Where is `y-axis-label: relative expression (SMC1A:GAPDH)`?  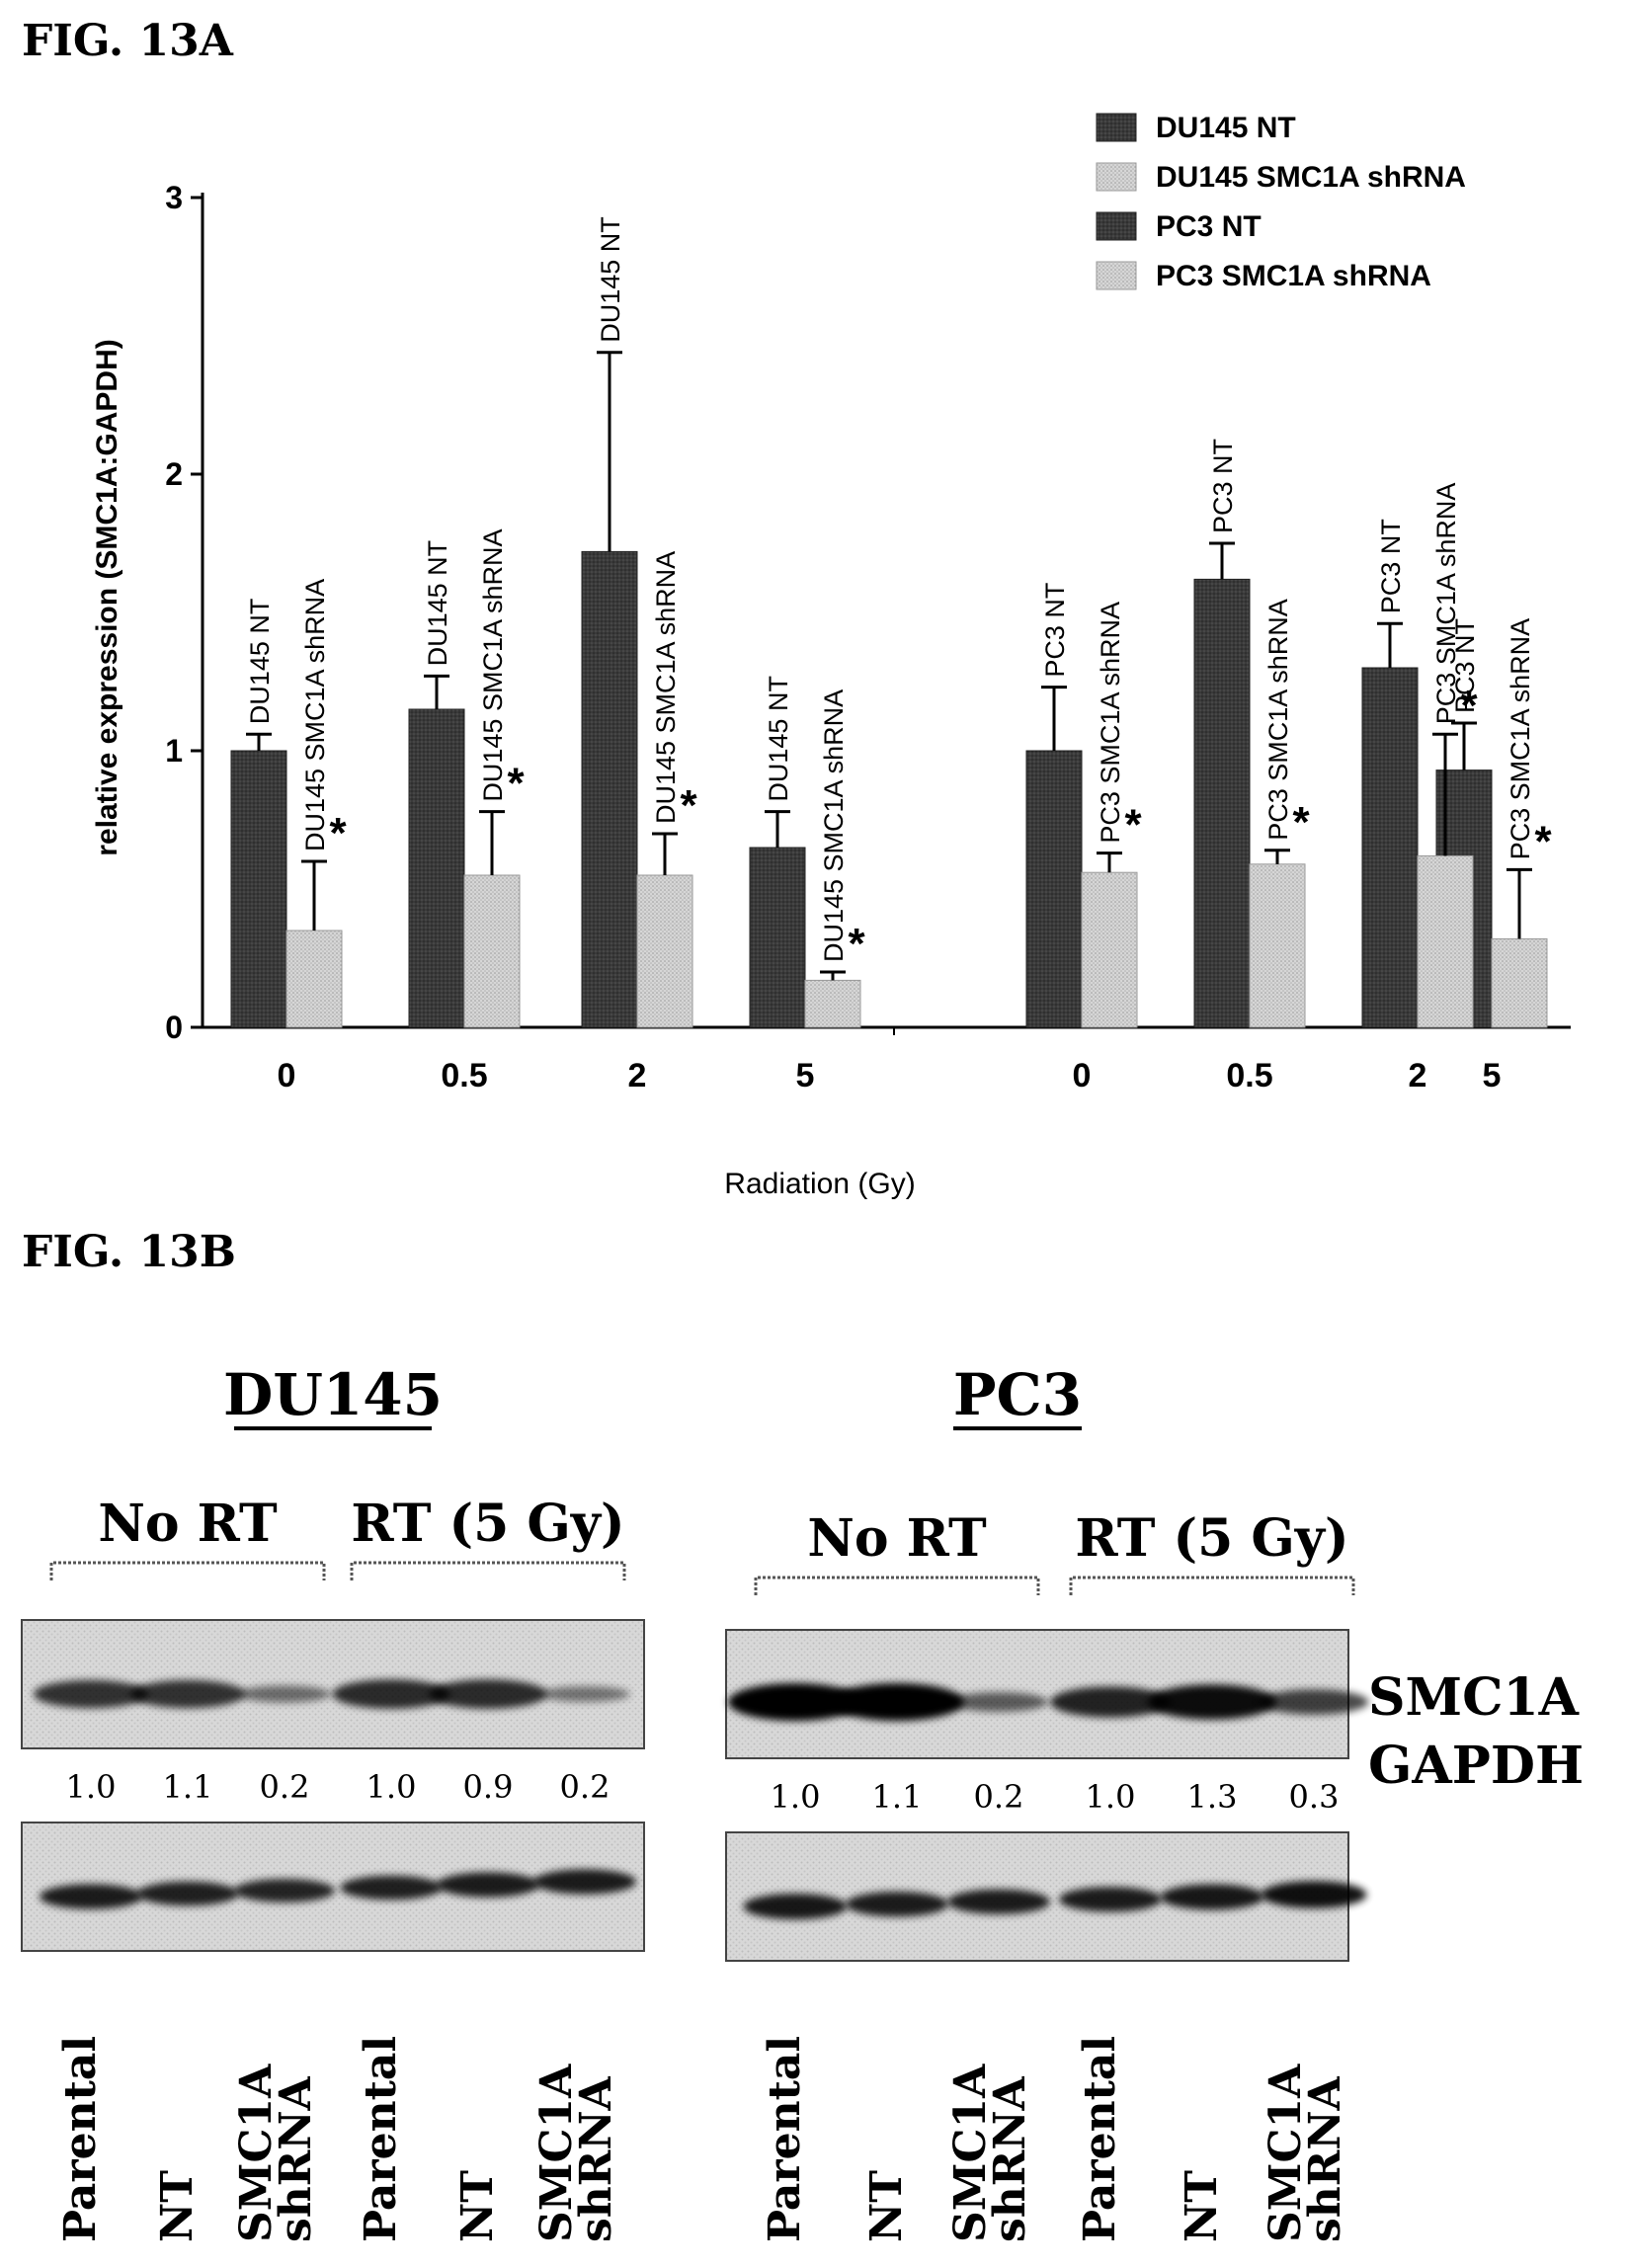
y-axis-label: relative expression (SMC1A:GAPDH) is located at coordinates (107, 597).